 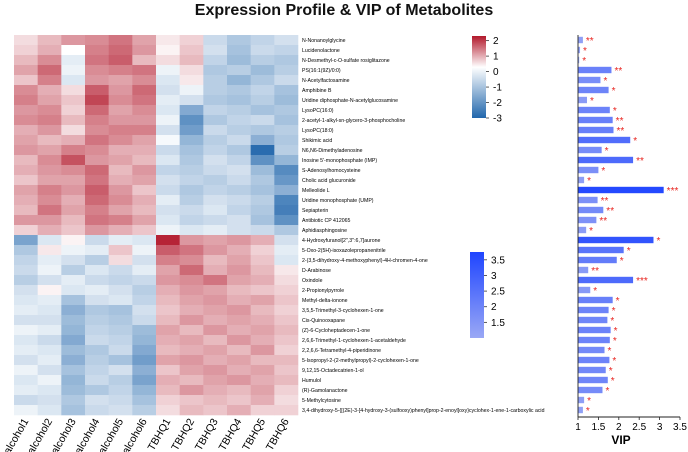 I want to click on vip-x-axis-title: VIP, so click(x=620, y=440).